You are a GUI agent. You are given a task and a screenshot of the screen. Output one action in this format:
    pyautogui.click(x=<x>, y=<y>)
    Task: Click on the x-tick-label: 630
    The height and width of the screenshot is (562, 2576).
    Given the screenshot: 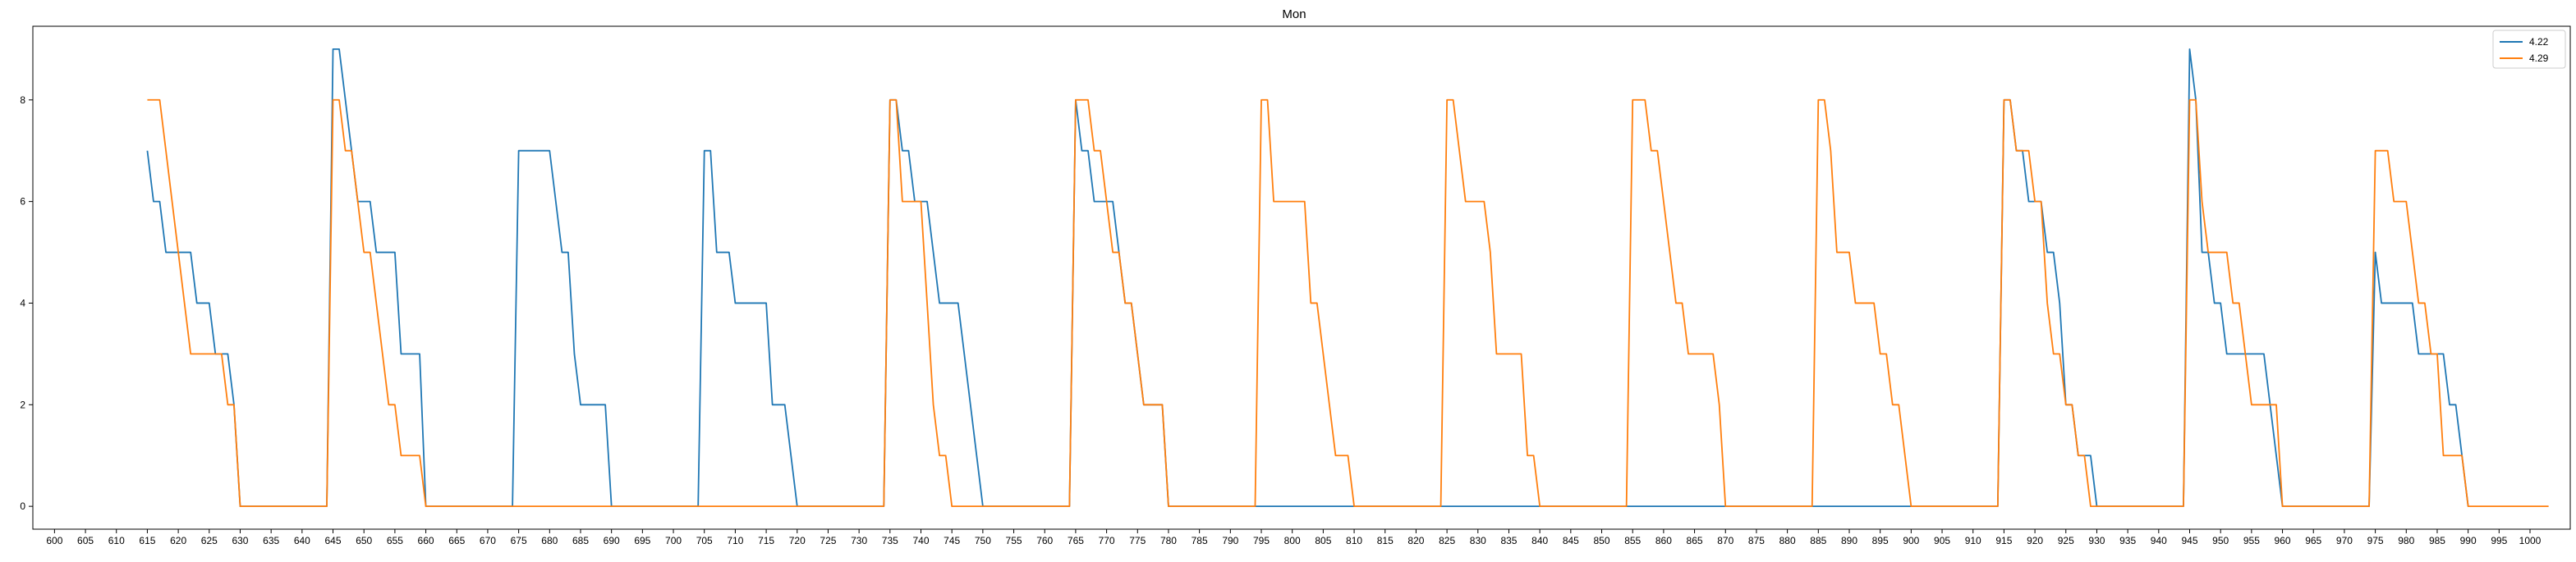 What is the action you would take?
    pyautogui.click(x=240, y=540)
    